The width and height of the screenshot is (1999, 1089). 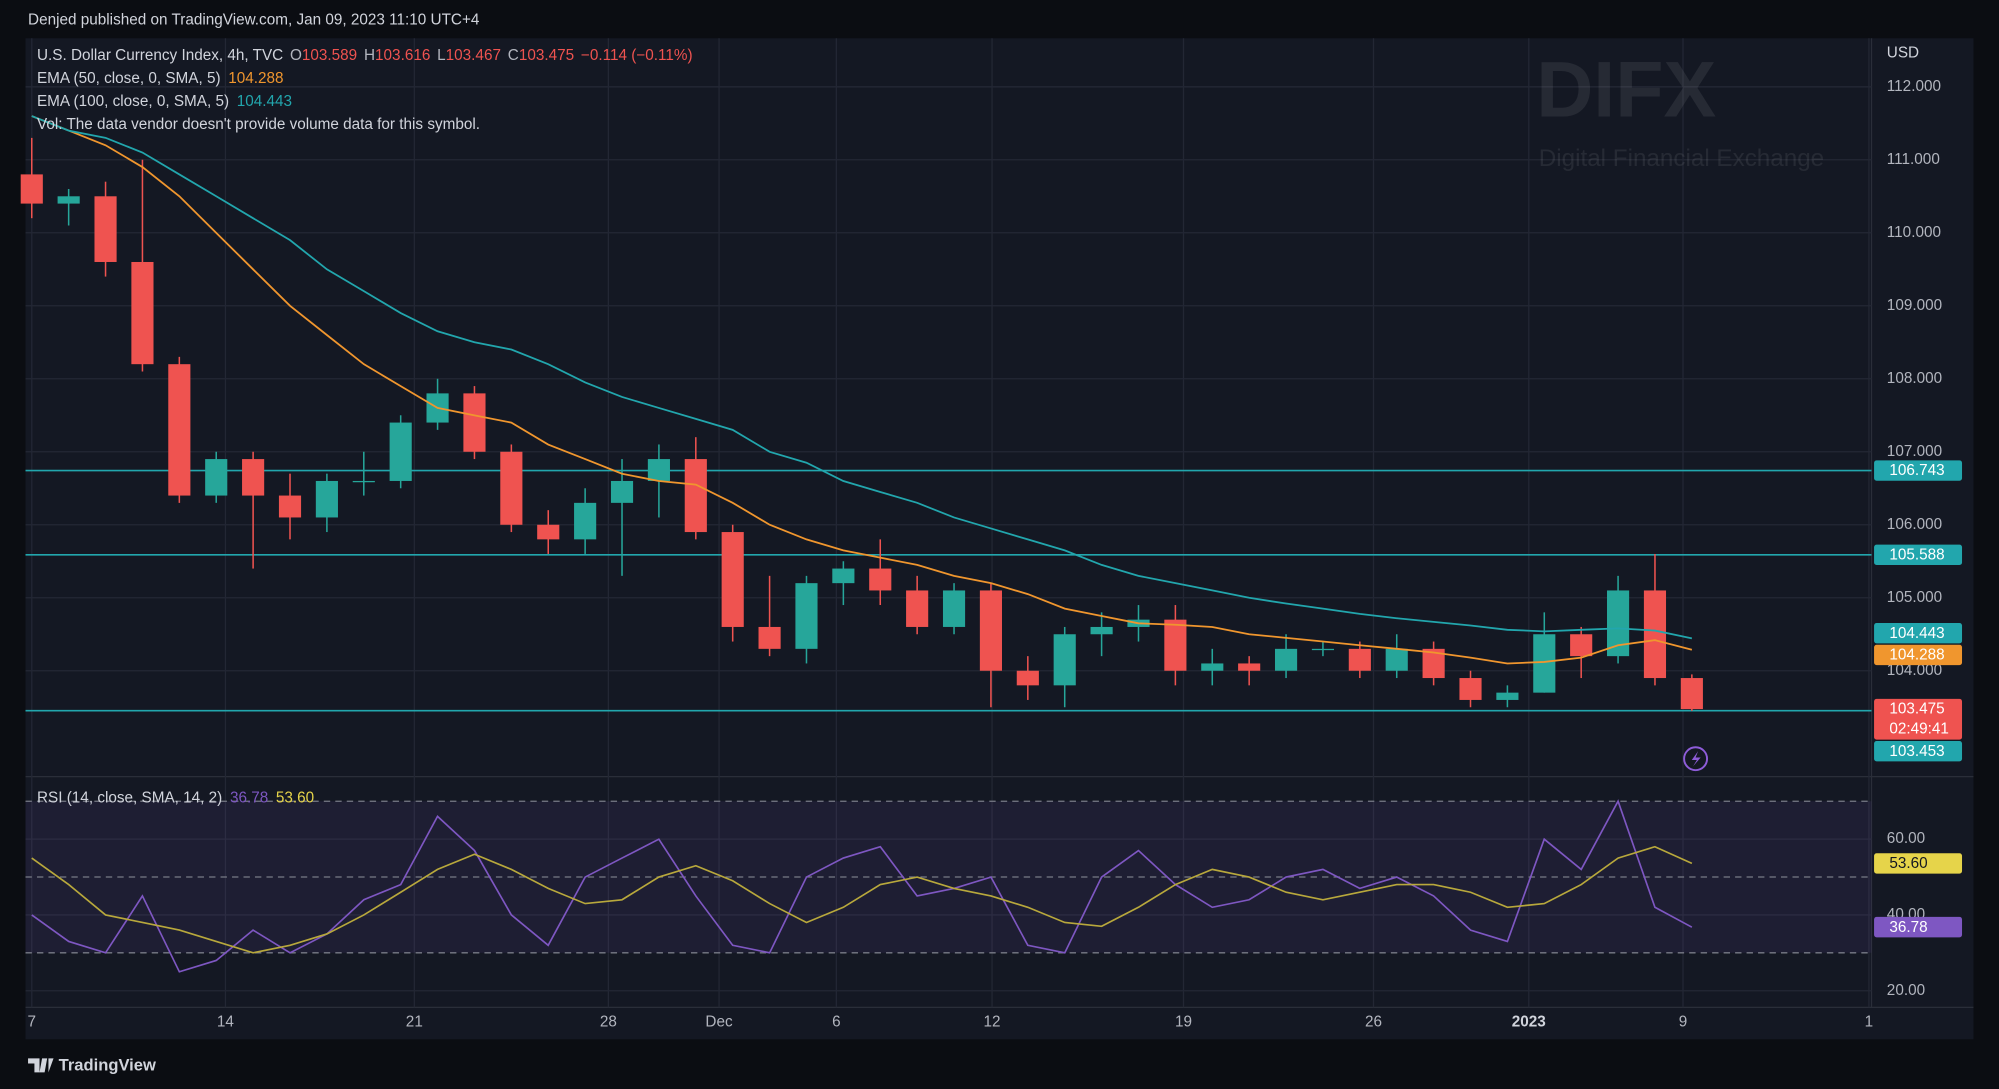 I want to click on price-tag-label: 106.743, so click(x=1916, y=470).